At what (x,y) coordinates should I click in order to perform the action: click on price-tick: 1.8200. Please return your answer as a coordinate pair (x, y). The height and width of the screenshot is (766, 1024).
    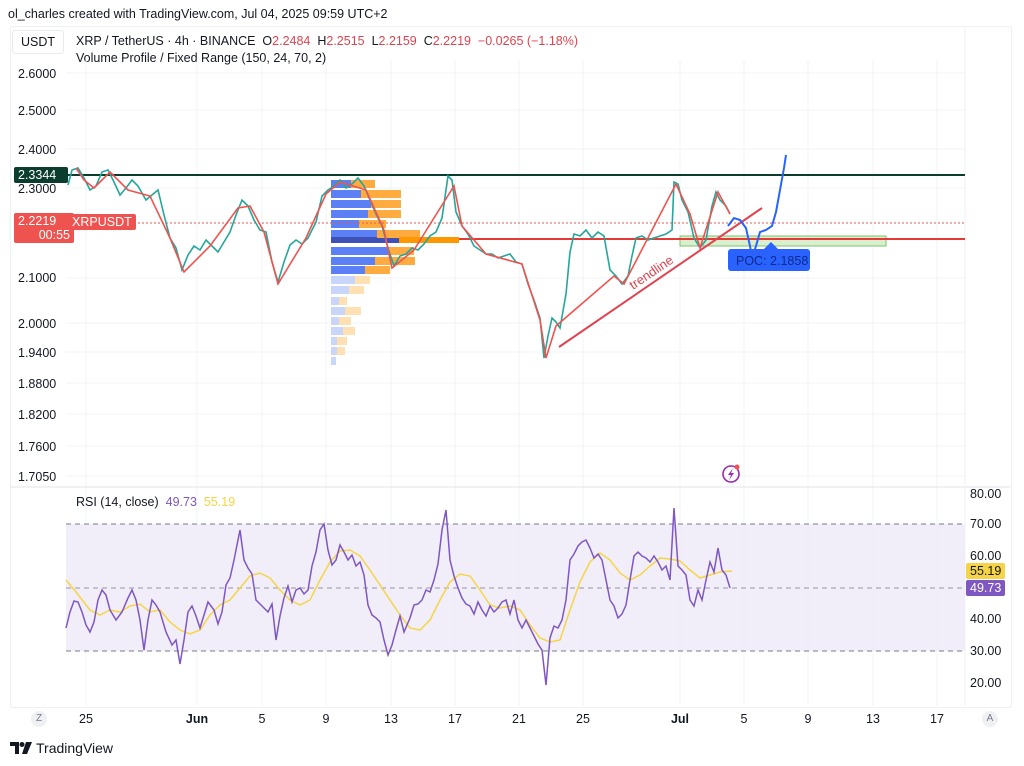
    Looking at the image, I should click on (37, 415).